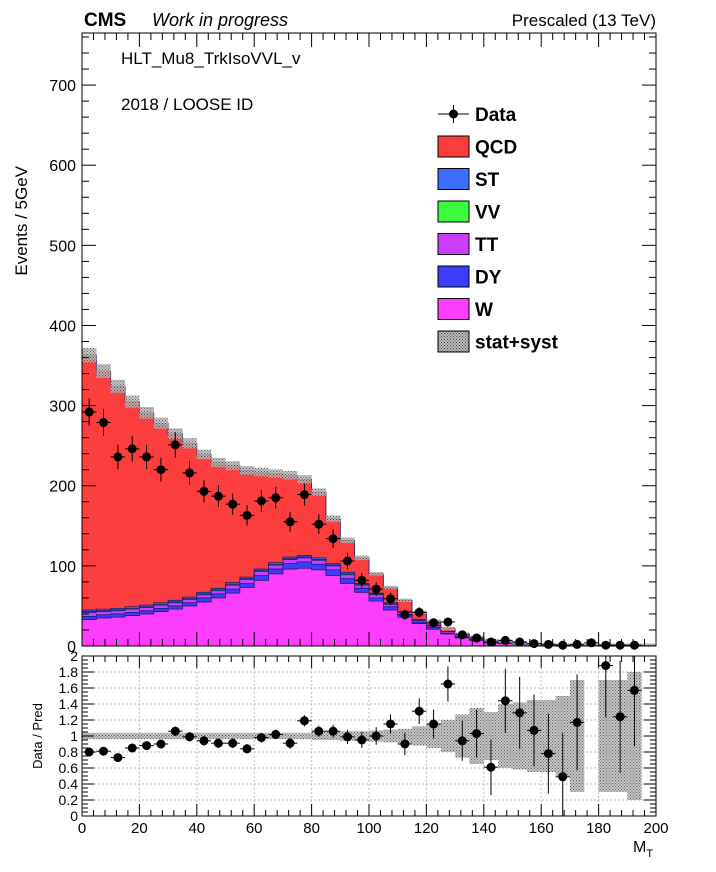 The image size is (716, 872). I want to click on y-tick-label: 200, so click(62, 487).